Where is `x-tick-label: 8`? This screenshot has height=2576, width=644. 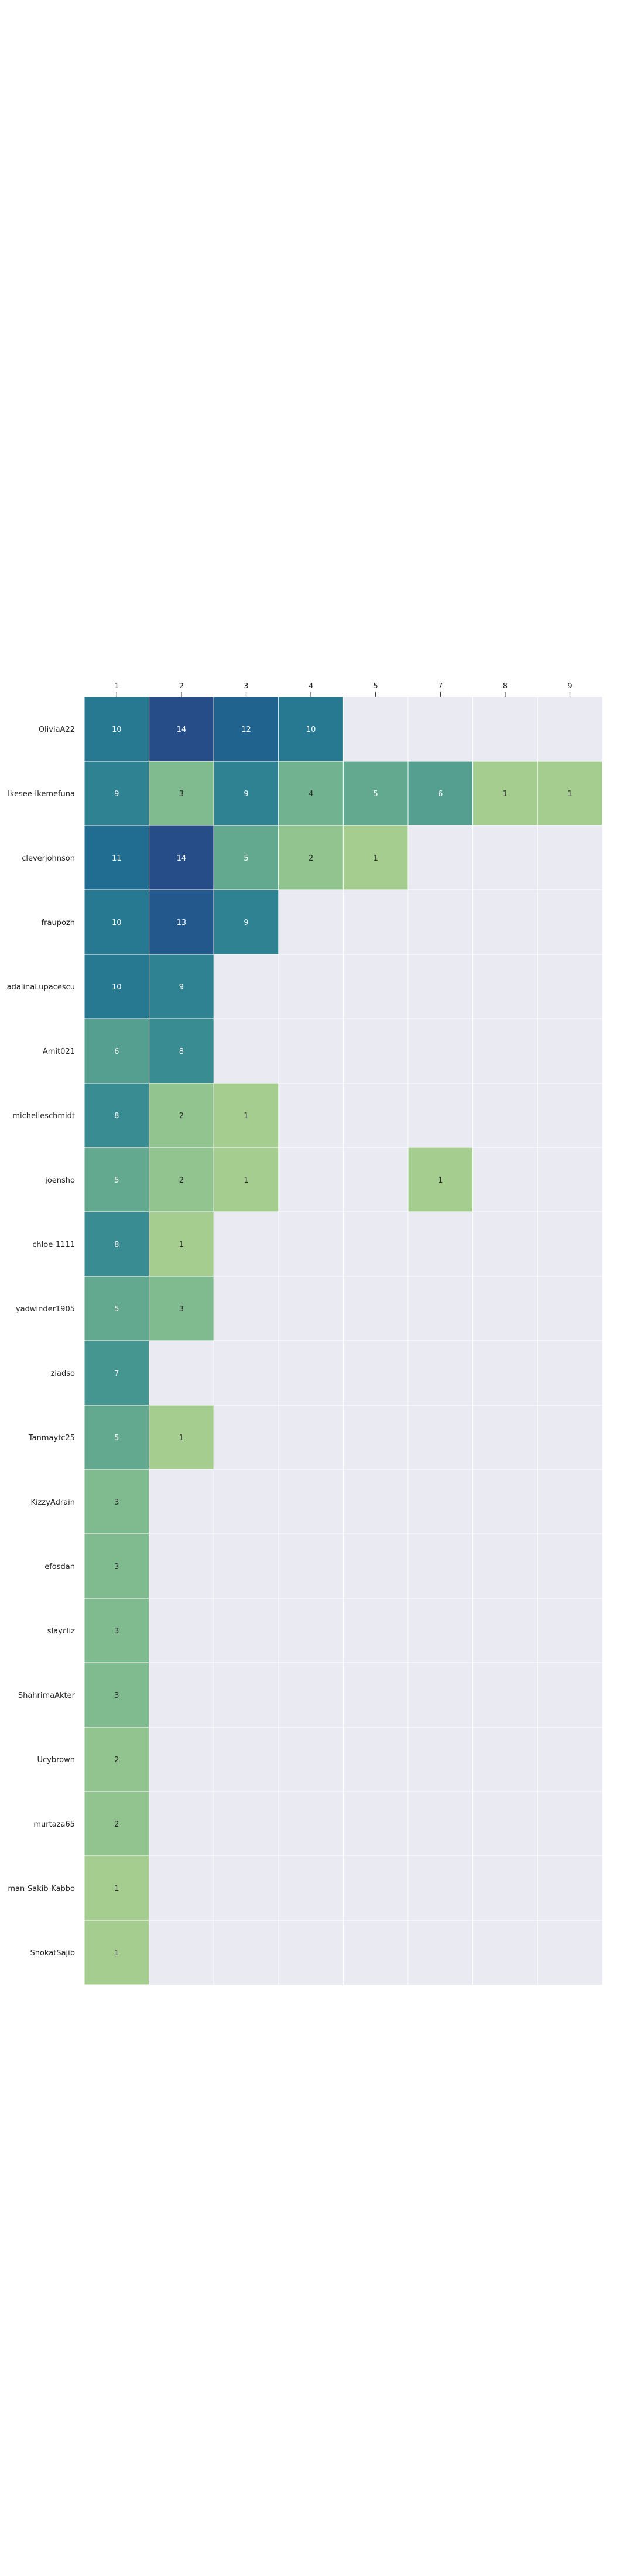
x-tick-label: 8 is located at coordinates (505, 686).